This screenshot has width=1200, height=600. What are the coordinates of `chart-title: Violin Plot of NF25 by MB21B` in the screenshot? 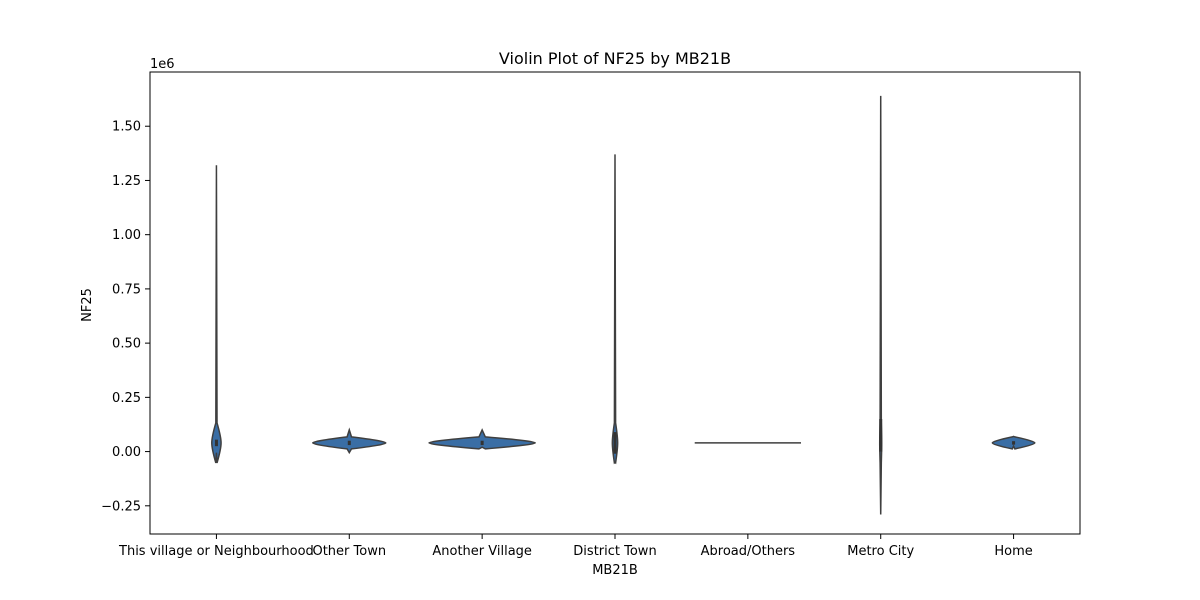 It's located at (615, 58).